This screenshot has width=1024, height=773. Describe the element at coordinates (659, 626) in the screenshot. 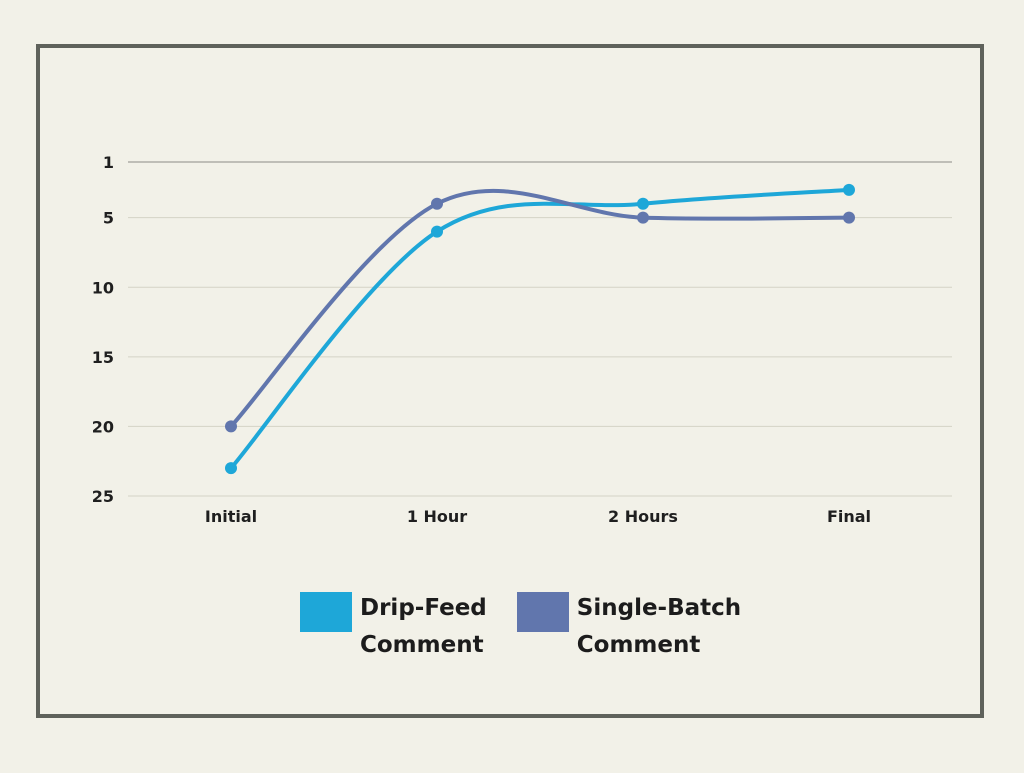

I see `legend-label-single-batch: Single-Batch Comment` at that location.